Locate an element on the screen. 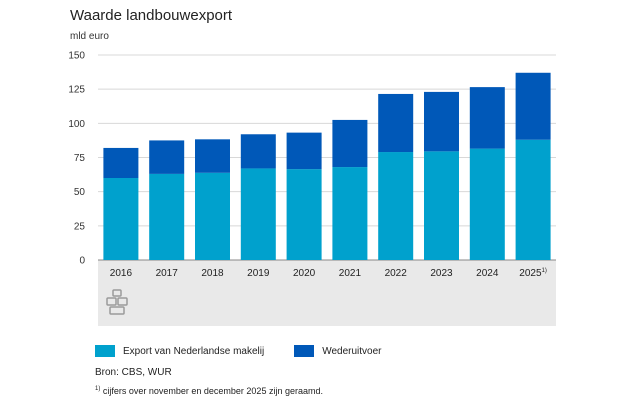 The height and width of the screenshot is (417, 626). bar-export-2025 is located at coordinates (533, 199).